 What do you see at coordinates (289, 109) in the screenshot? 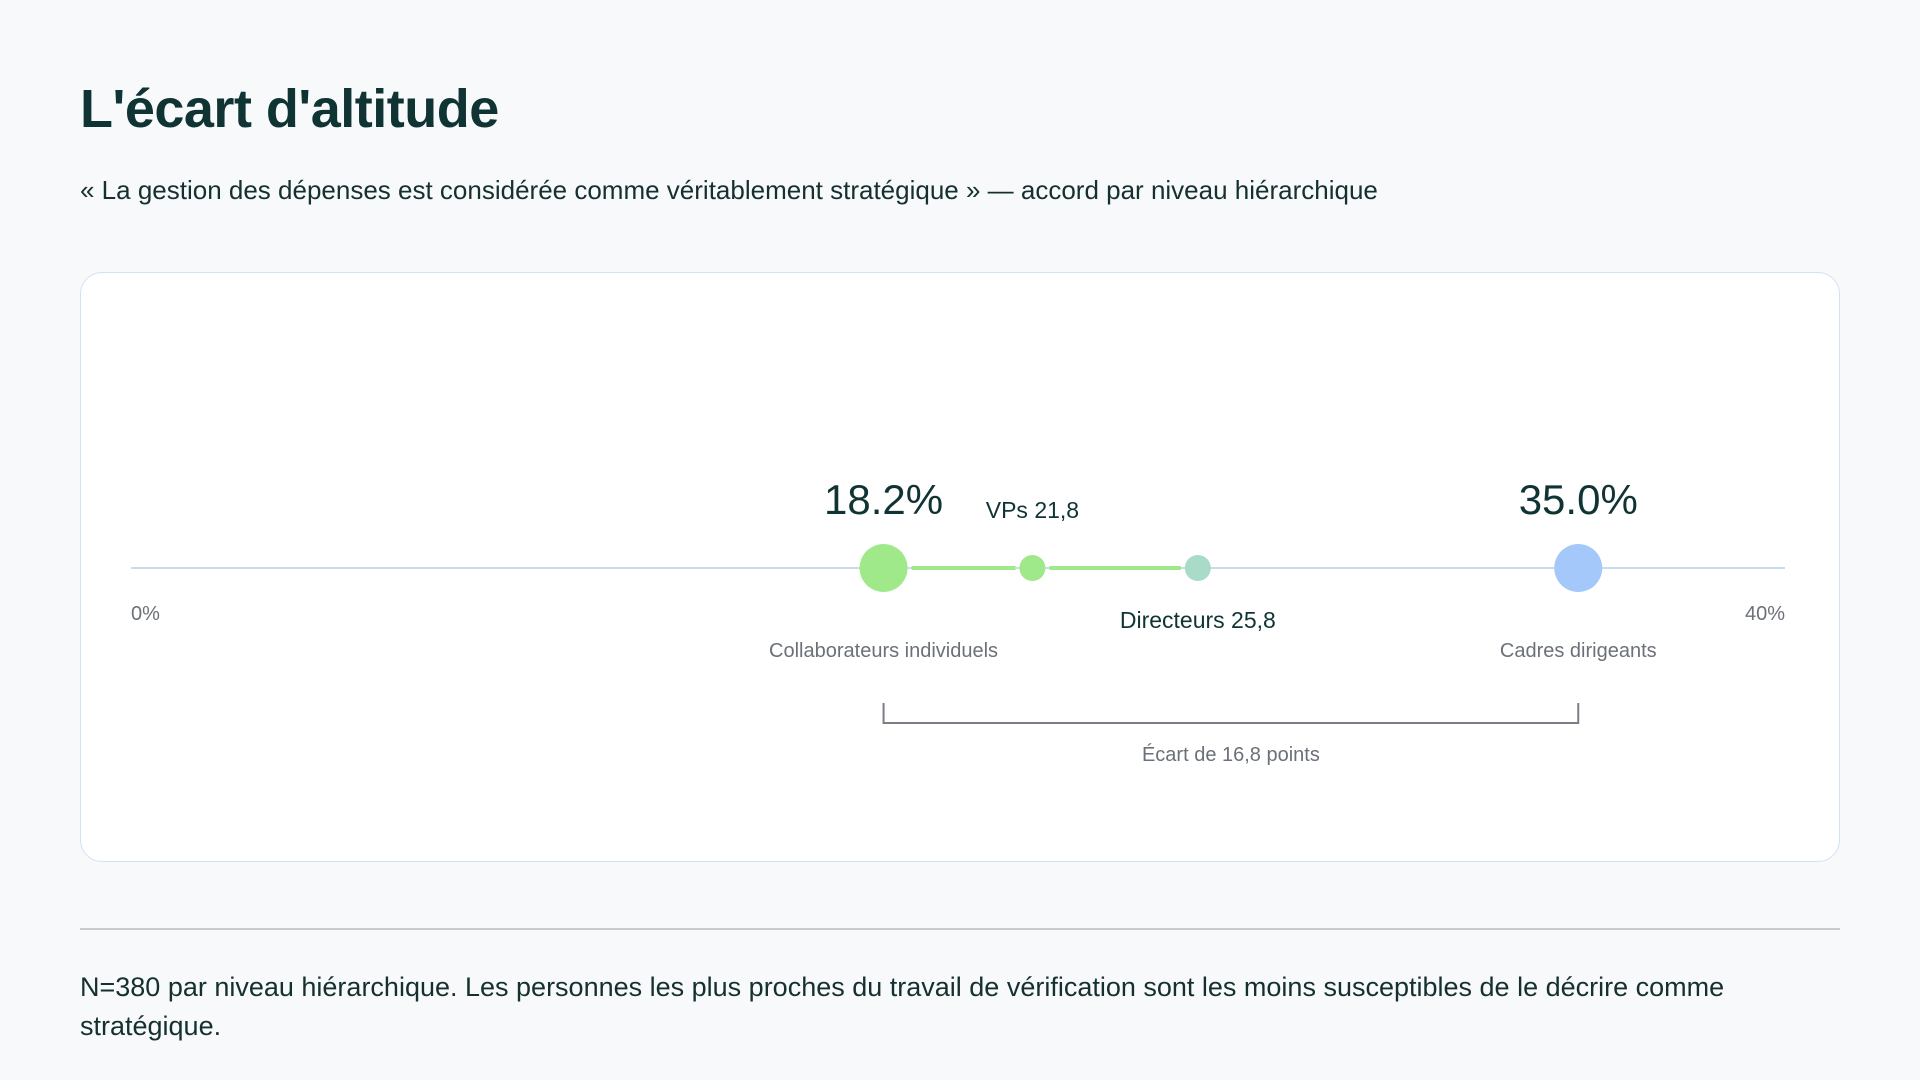
I see `page-title: L'écart d'altitude` at bounding box center [289, 109].